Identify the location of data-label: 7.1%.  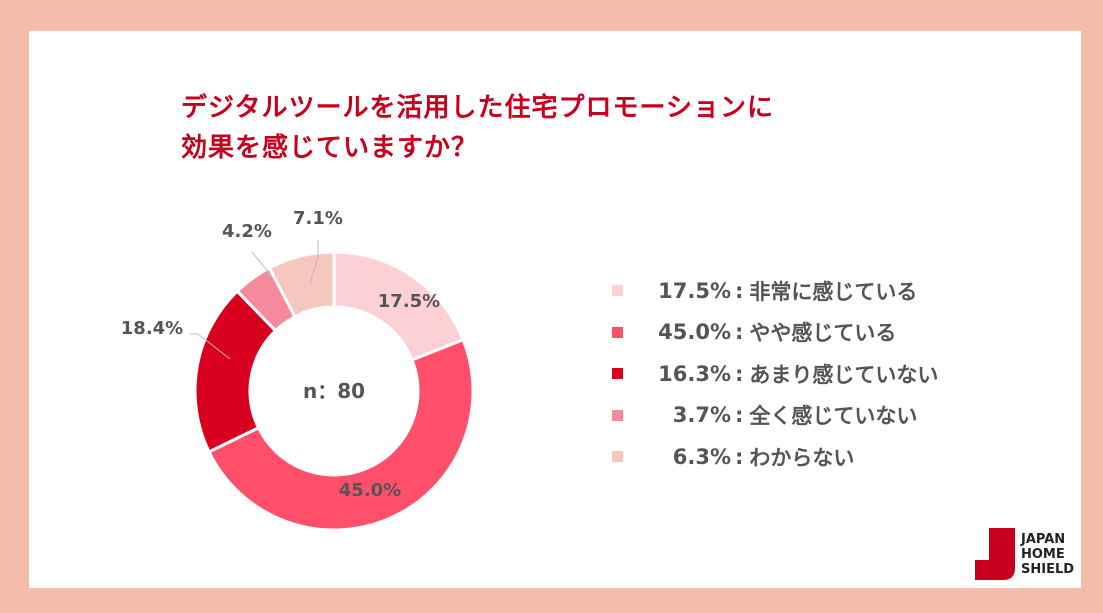
(318, 218).